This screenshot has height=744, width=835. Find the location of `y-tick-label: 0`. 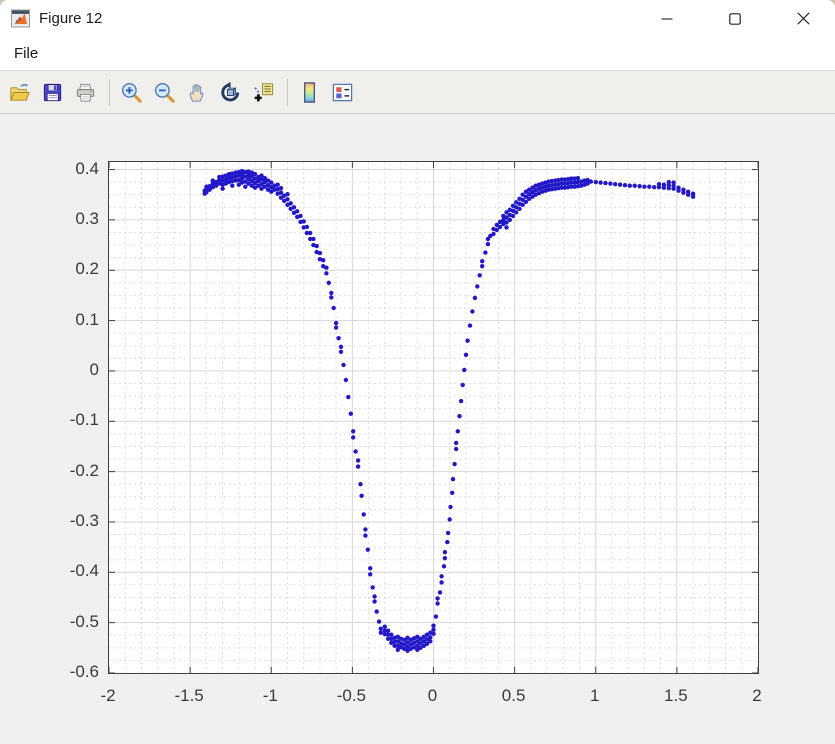

y-tick-label: 0 is located at coordinates (94, 369).